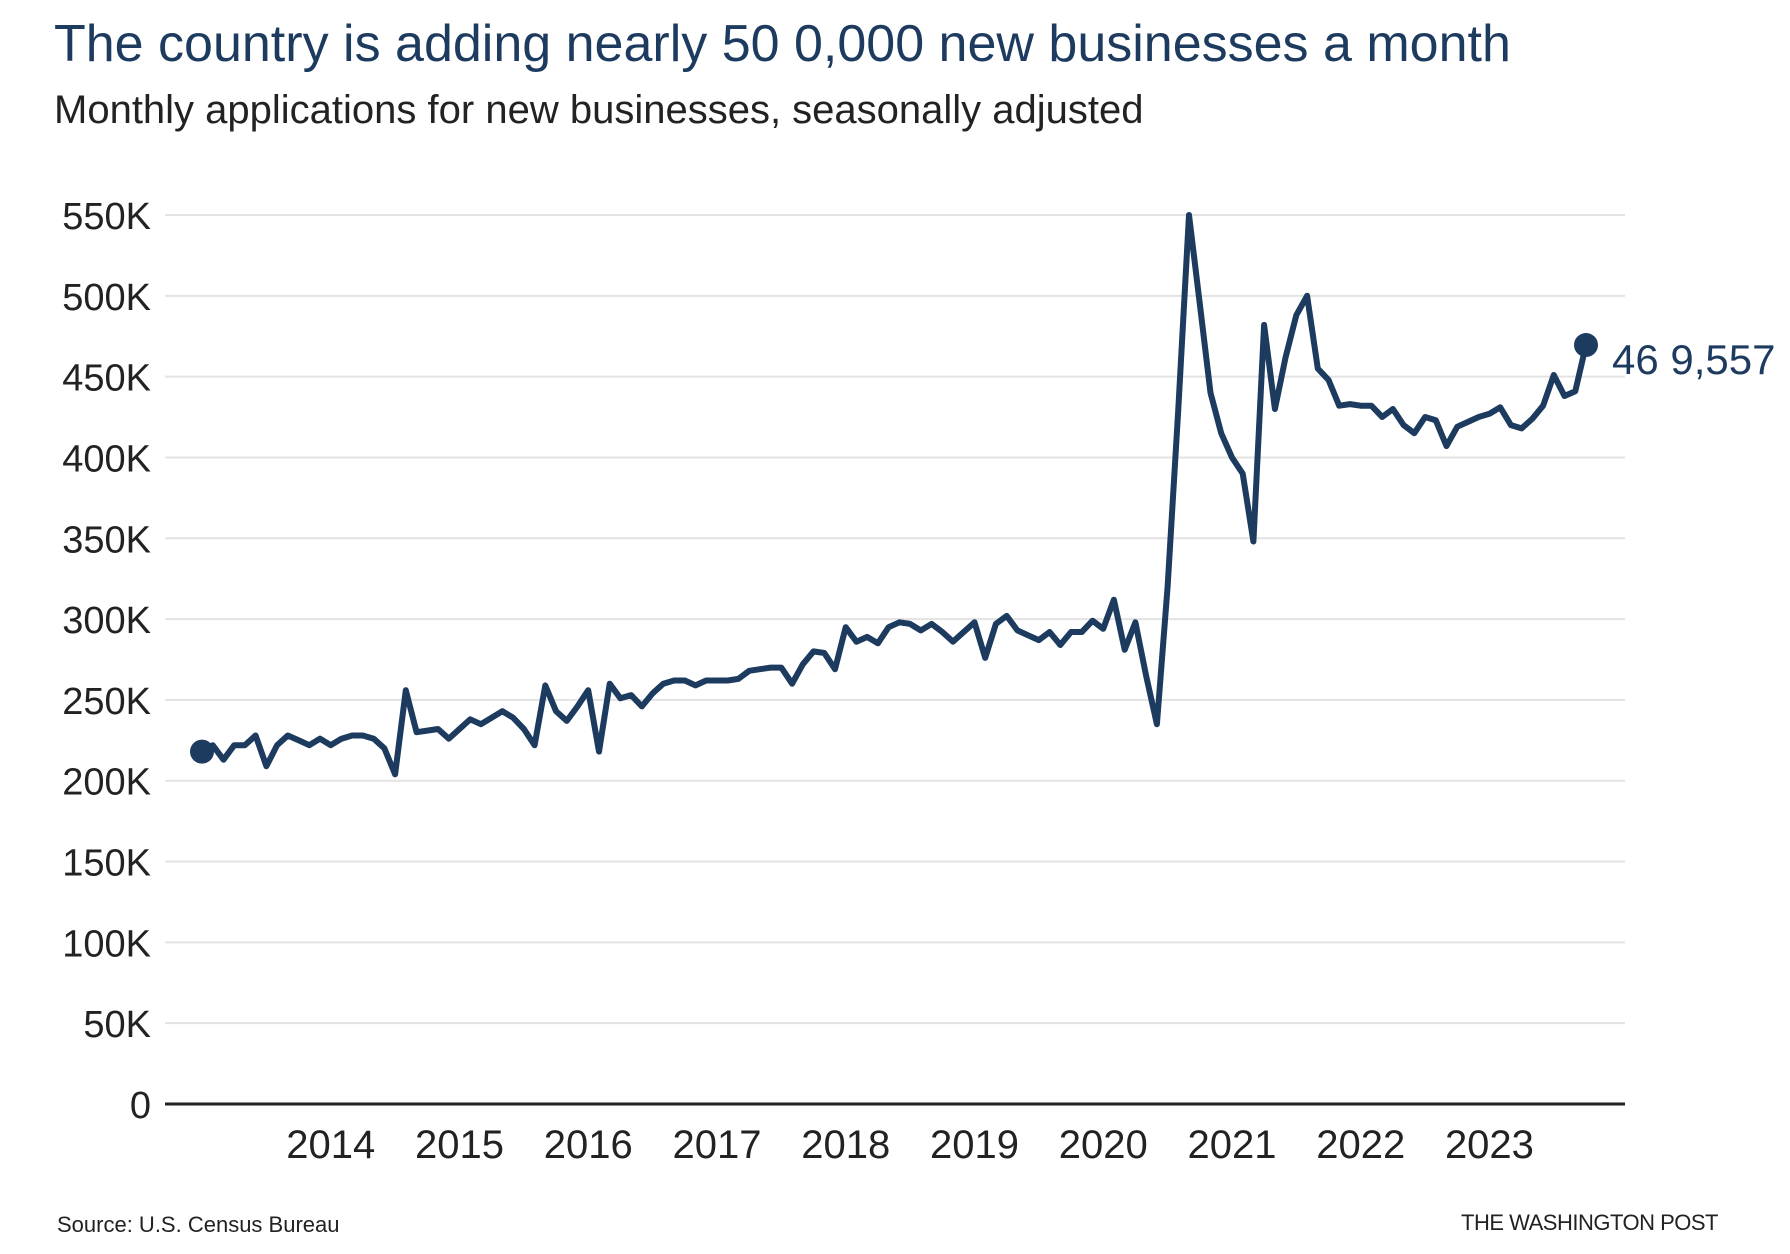 Image resolution: width=1790 pixels, height=1254 pixels. Describe the element at coordinates (106, 298) in the screenshot. I see `y-tick-label: 500K` at that location.